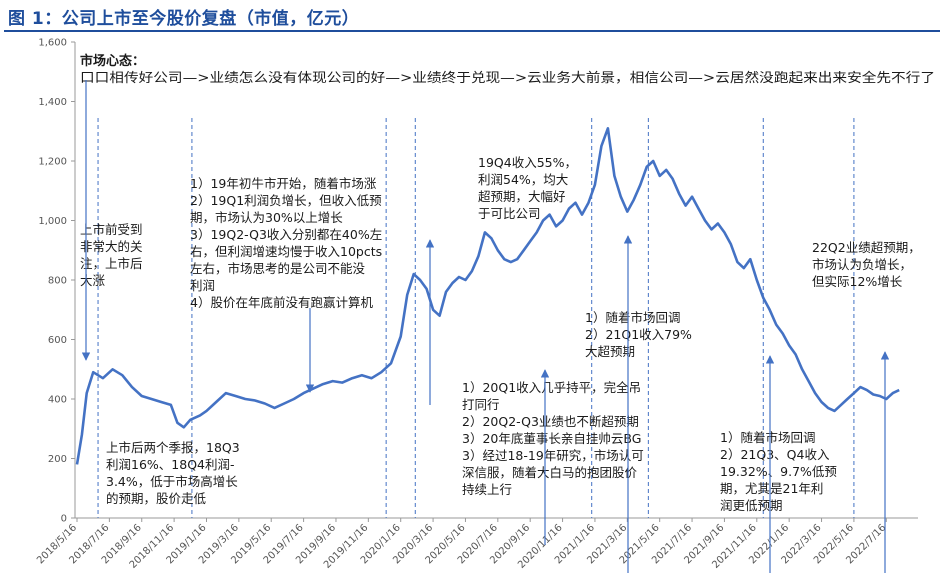 Image resolution: width=943 pixels, height=573 pixels. What do you see at coordinates (64, 519) in the screenshot?
I see `y-tick-label: 0` at bounding box center [64, 519].